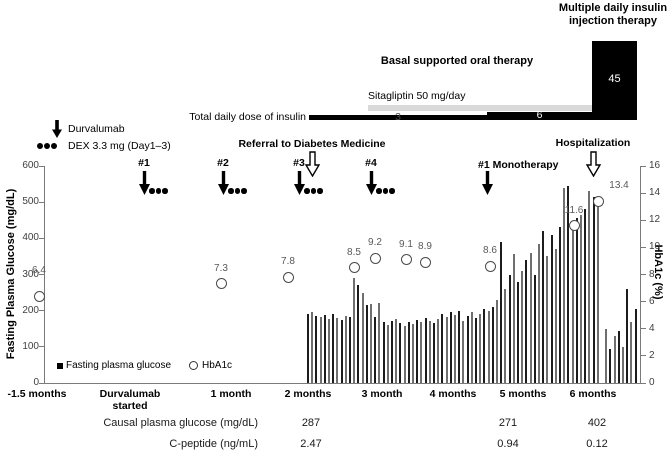 This screenshot has height=453, width=669. I want to click on table-row-label: C-peptide (ng/mL), so click(213, 444).